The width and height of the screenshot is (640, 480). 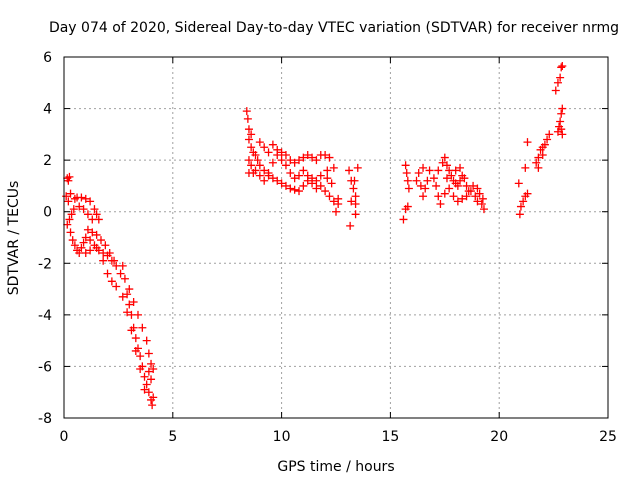 I want to click on y-axis-label: SDTVAR / TECUs, so click(x=14, y=238).